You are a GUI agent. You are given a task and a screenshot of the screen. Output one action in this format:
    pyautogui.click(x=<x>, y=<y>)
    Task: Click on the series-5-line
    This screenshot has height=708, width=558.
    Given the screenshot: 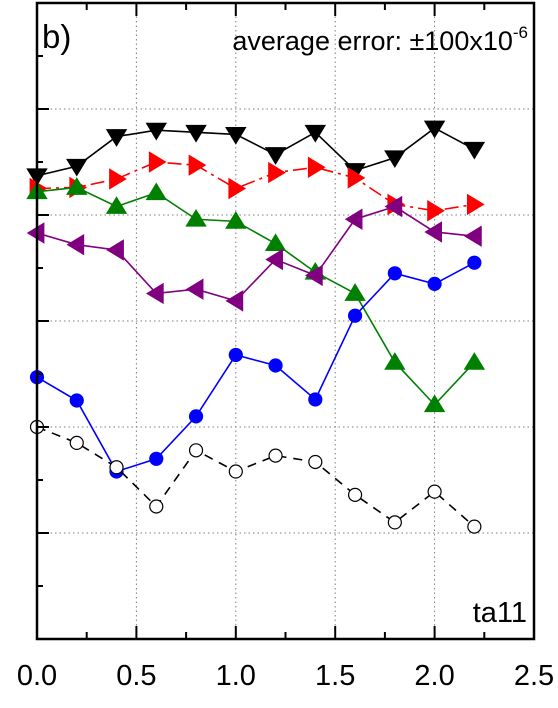 What is the action you would take?
    pyautogui.click(x=255, y=477)
    